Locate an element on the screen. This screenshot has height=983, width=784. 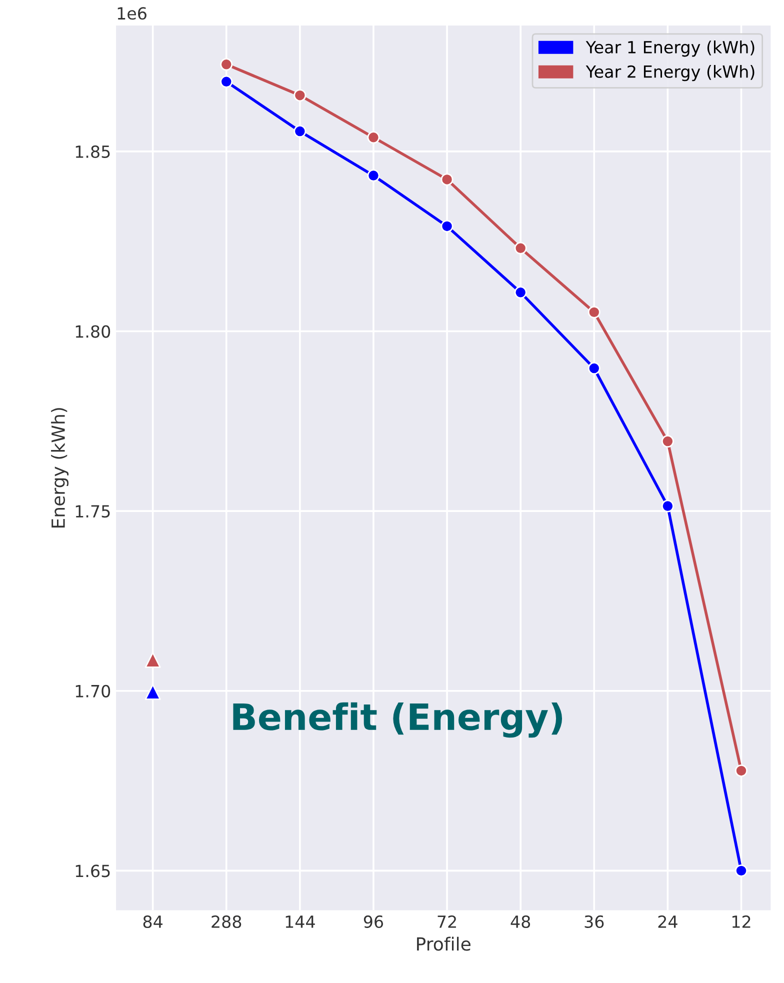
y-tick-label: 1.65 is located at coordinates (93, 871).